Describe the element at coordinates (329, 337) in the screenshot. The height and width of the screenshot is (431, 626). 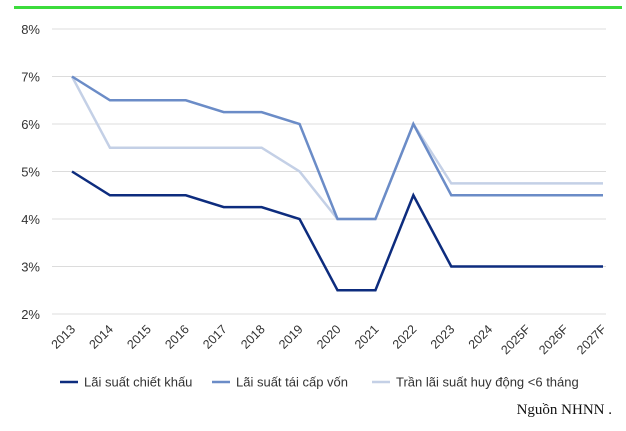
I see `x-tick-label: 2020` at that location.